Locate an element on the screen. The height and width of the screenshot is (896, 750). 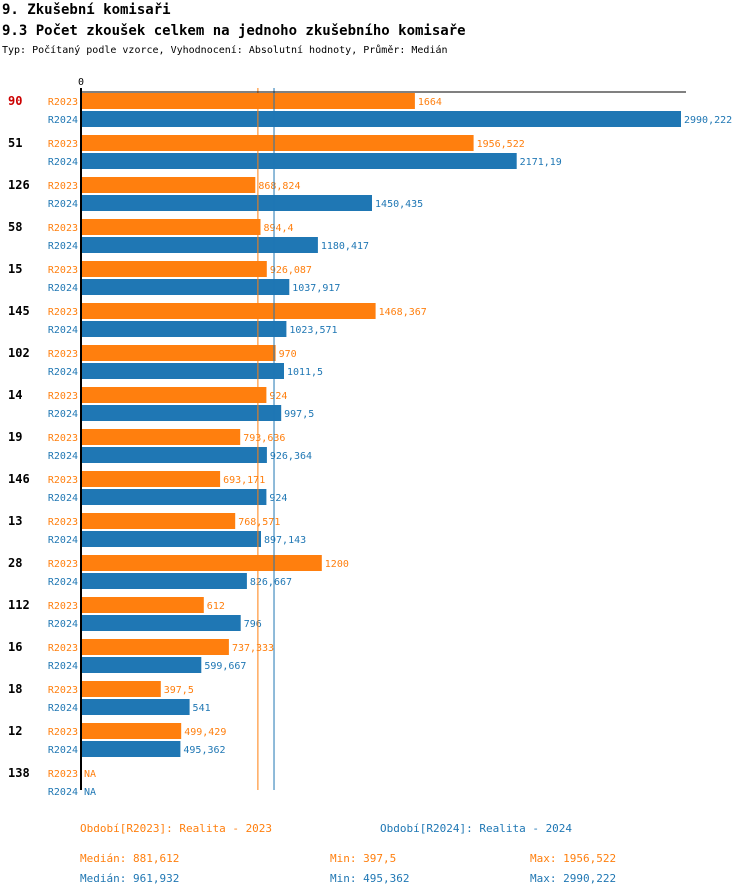
data-label: 612 is located at coordinates (216, 606).